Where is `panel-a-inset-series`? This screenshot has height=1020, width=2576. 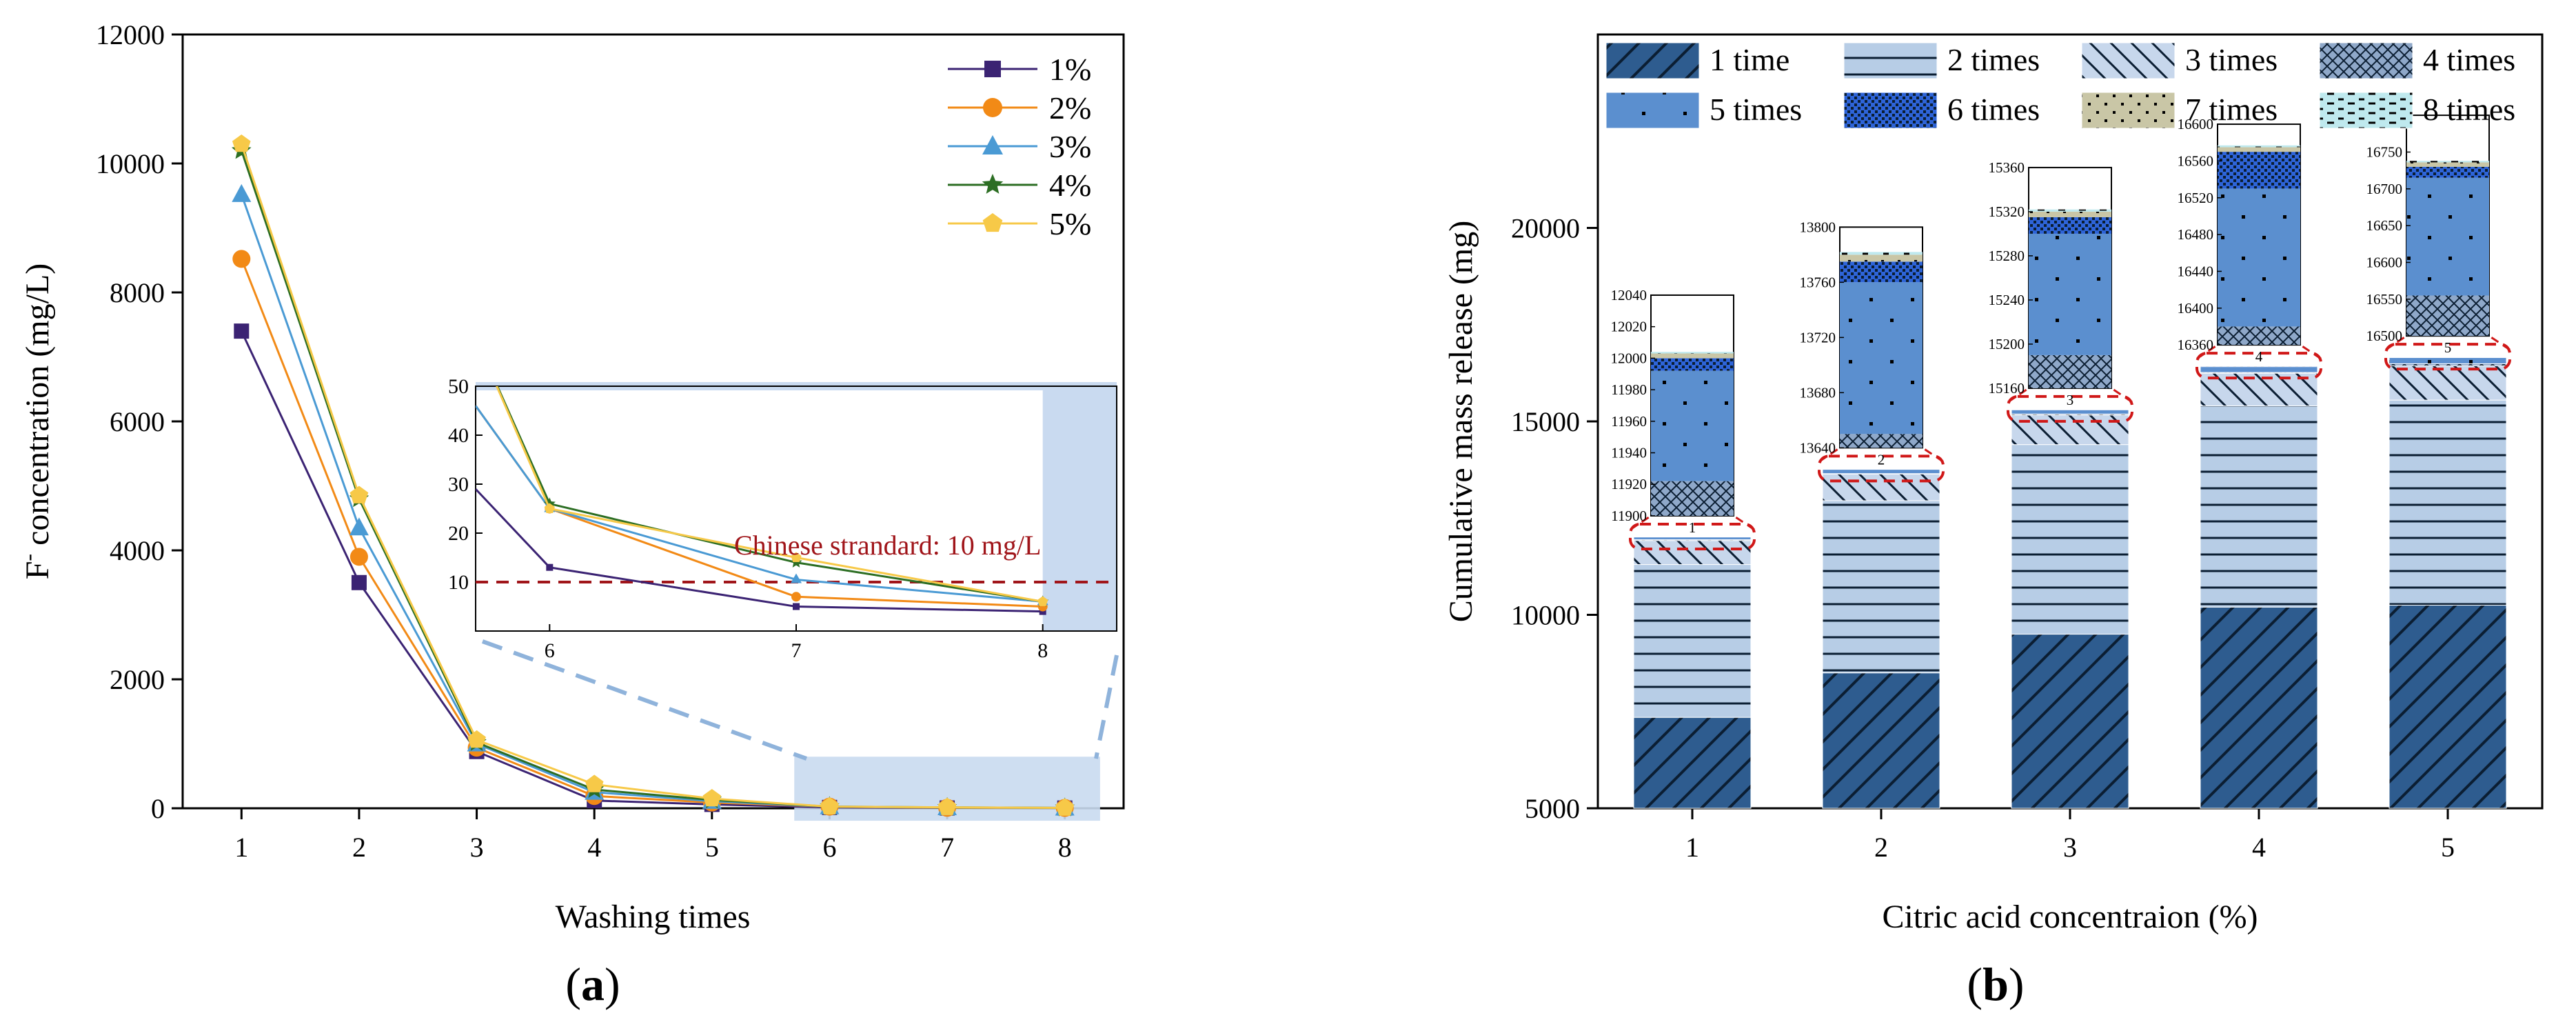 panel-a-inset-series is located at coordinates (796, 501).